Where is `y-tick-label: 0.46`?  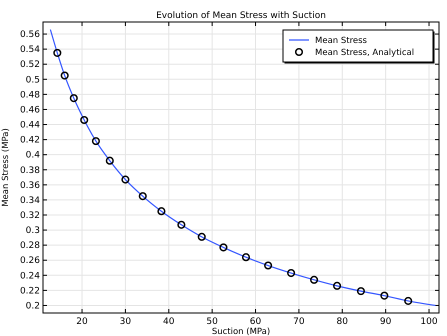 y-tick-label: 0.46 is located at coordinates (30, 110).